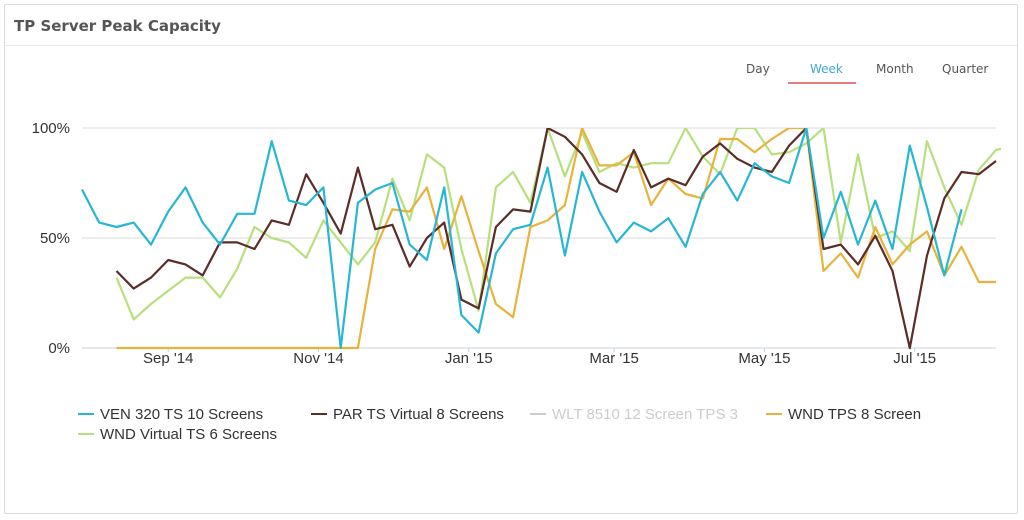 The image size is (1024, 520). What do you see at coordinates (895, 69) in the screenshot?
I see `tab-month: Month` at bounding box center [895, 69].